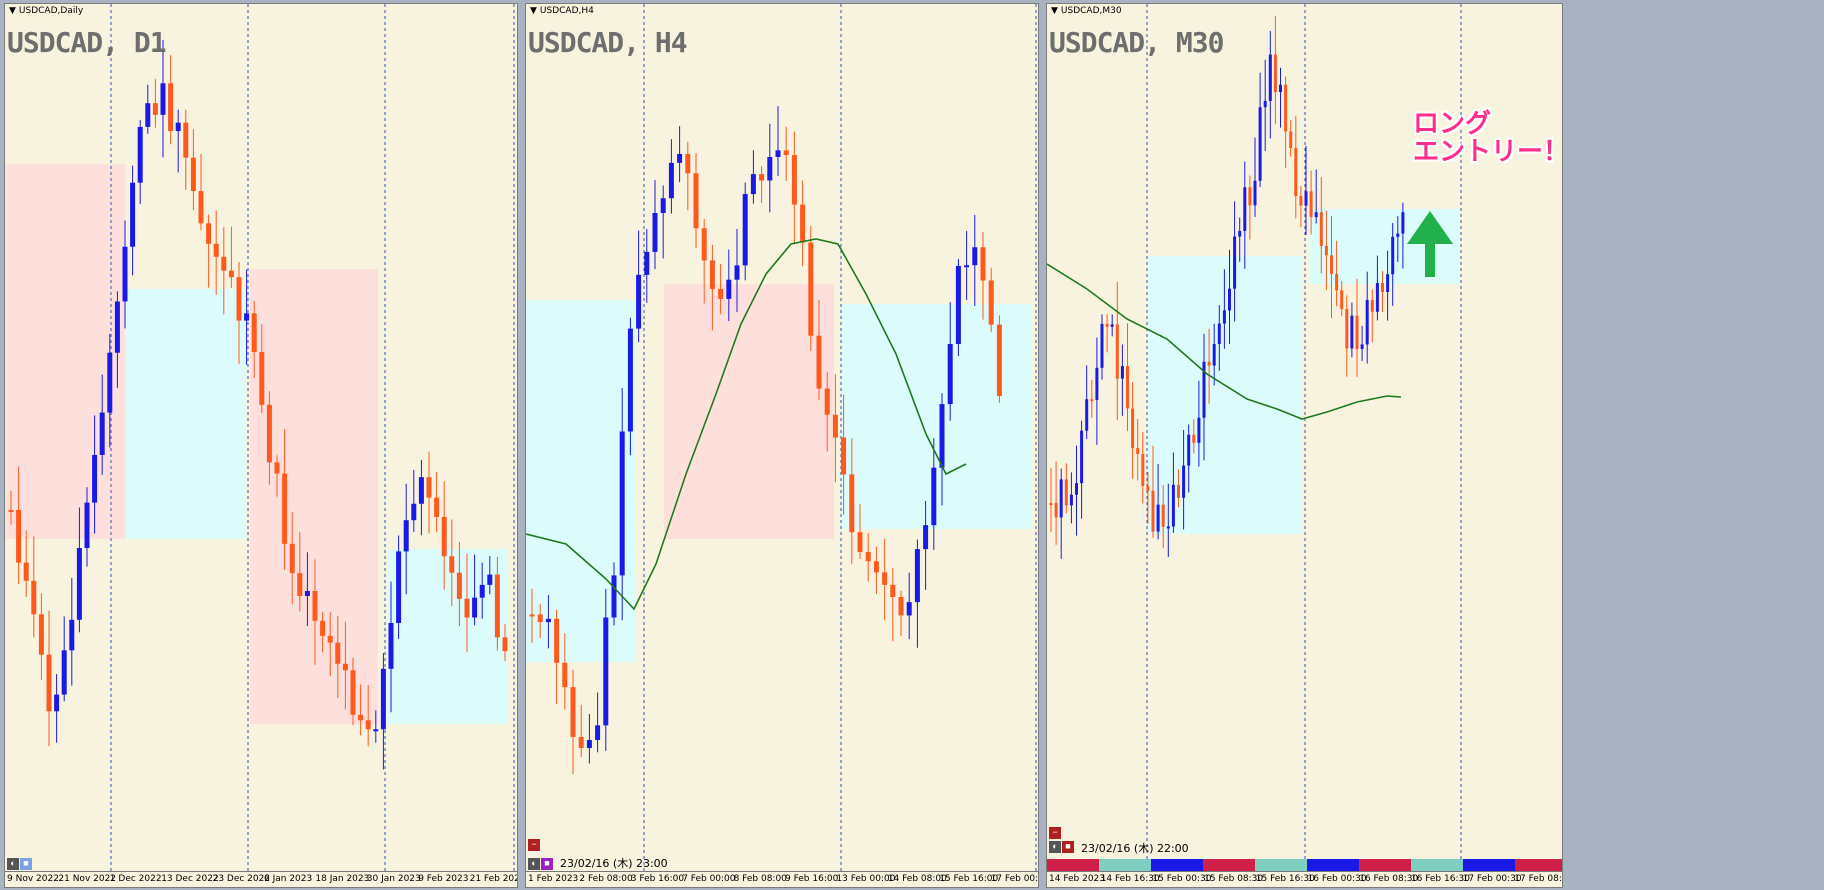 This screenshot has width=1824, height=890. What do you see at coordinates (614, 863) in the screenshot?
I see `crosshair-time-readout: 23/02/16 (木) 23:00` at bounding box center [614, 863].